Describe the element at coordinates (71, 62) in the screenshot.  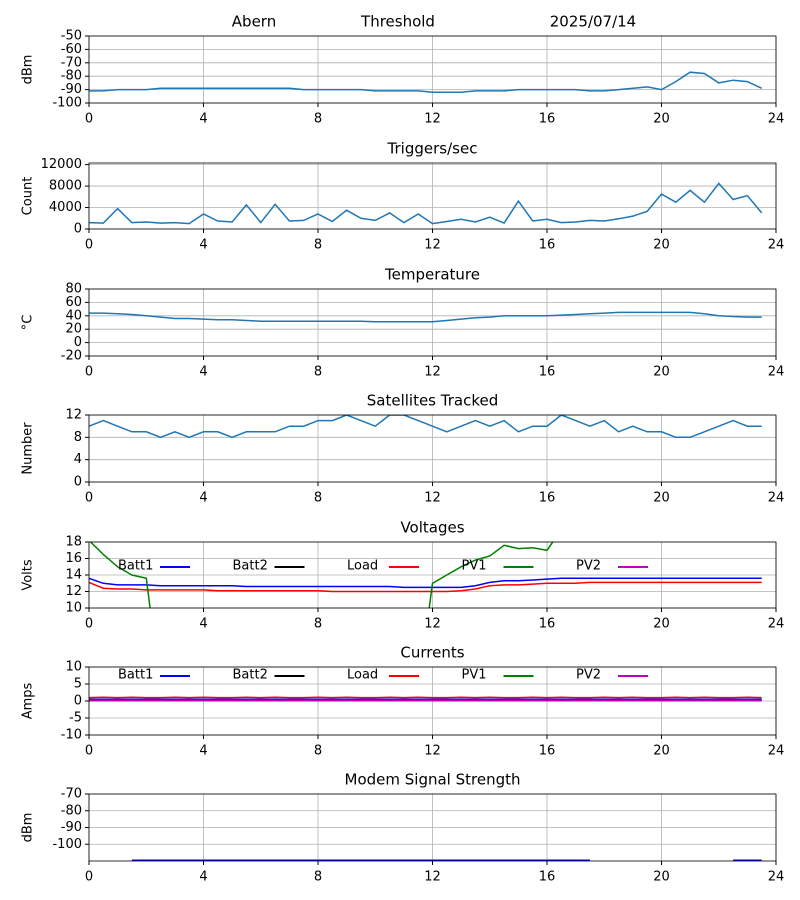
I see `y-tick-label: -70` at that location.